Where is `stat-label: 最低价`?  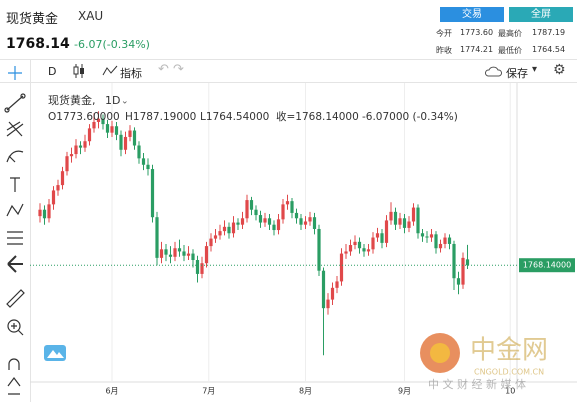 stat-label: 最低价 is located at coordinates (510, 50).